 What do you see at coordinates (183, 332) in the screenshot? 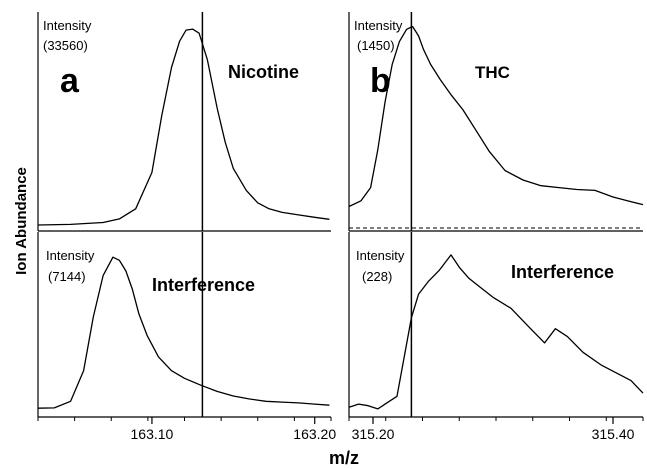
I see `series-line` at bounding box center [183, 332].